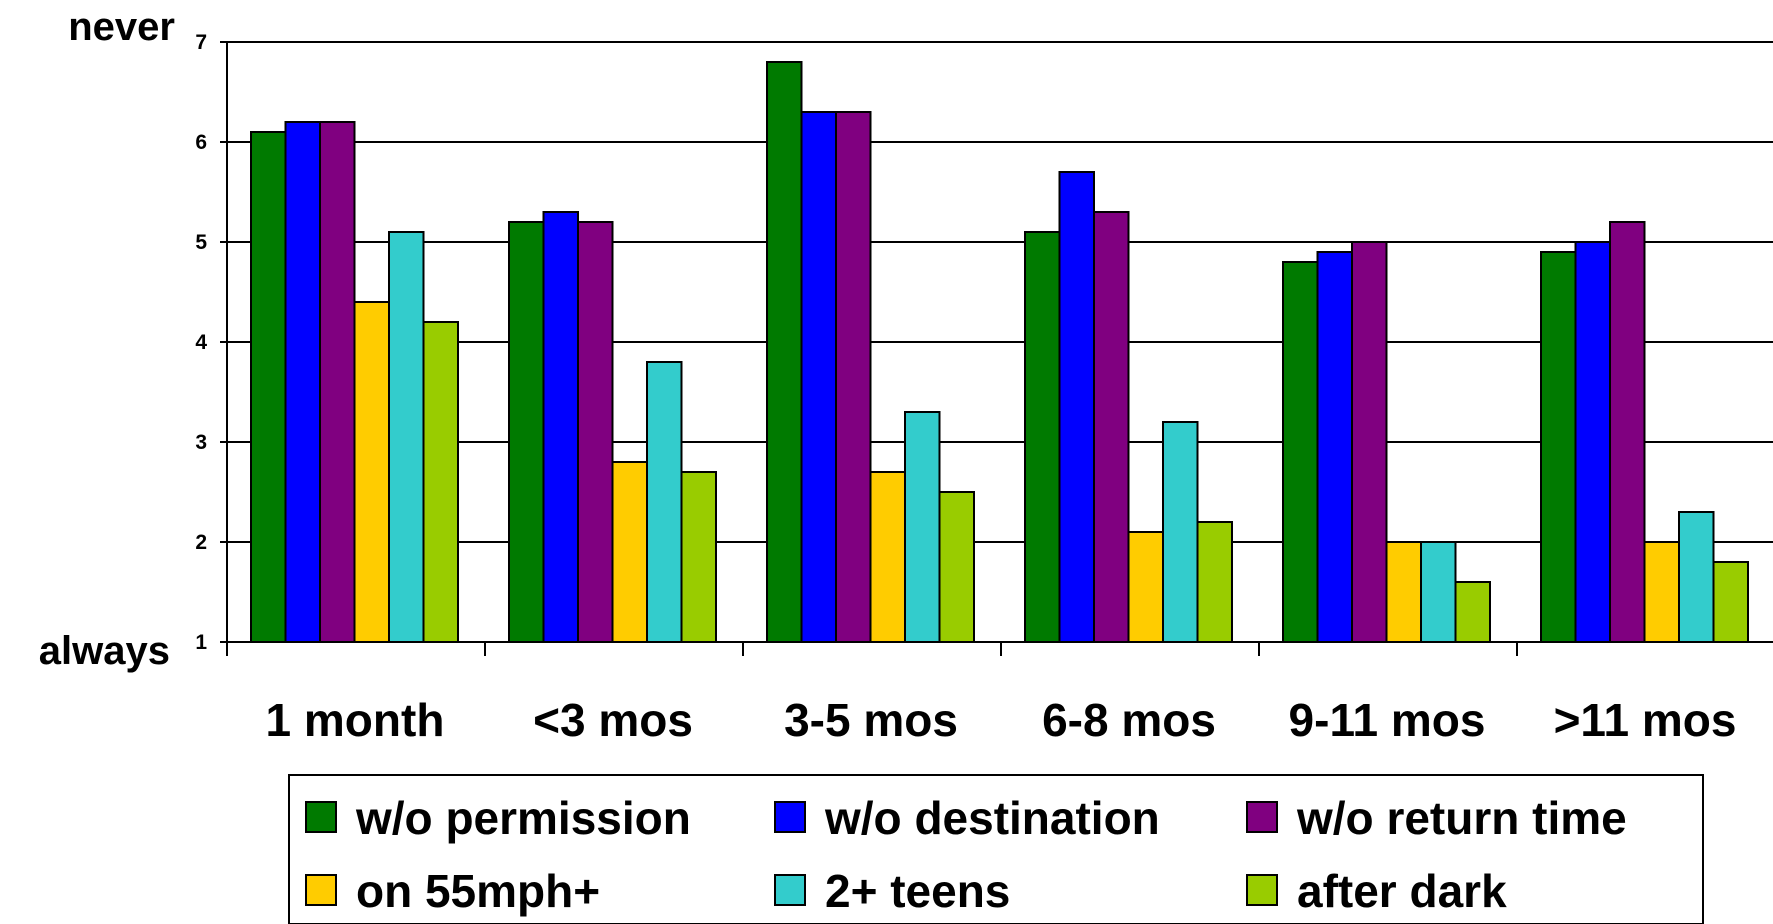 The height and width of the screenshot is (924, 1773). What do you see at coordinates (478, 891) in the screenshot?
I see `legend-label: on 55mph+` at bounding box center [478, 891].